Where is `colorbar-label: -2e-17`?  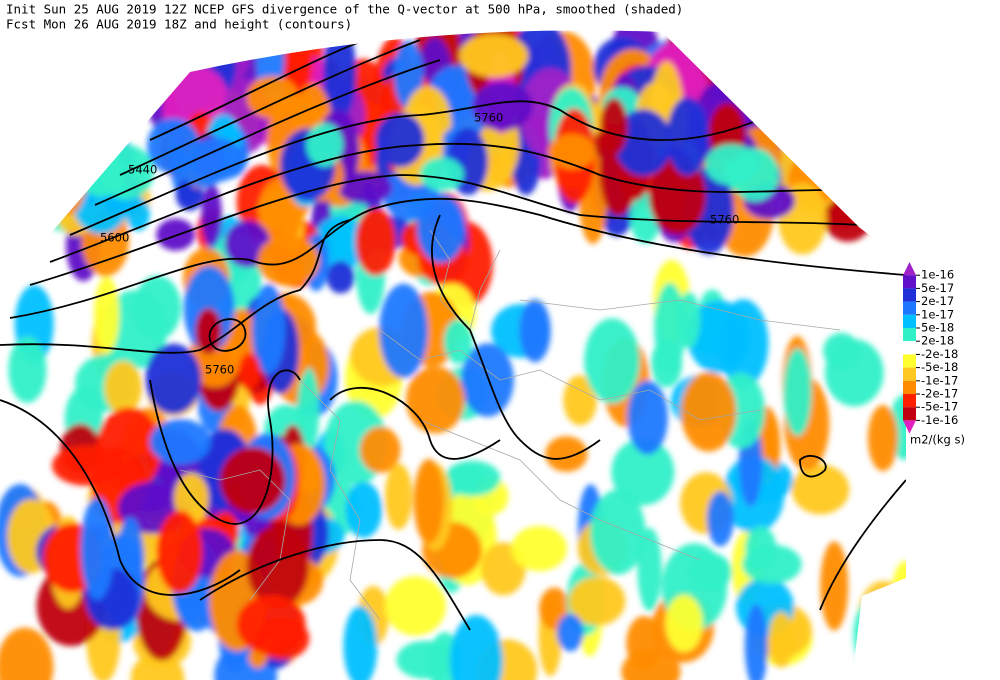
colorbar-label: -2e-17 is located at coordinates (939, 394).